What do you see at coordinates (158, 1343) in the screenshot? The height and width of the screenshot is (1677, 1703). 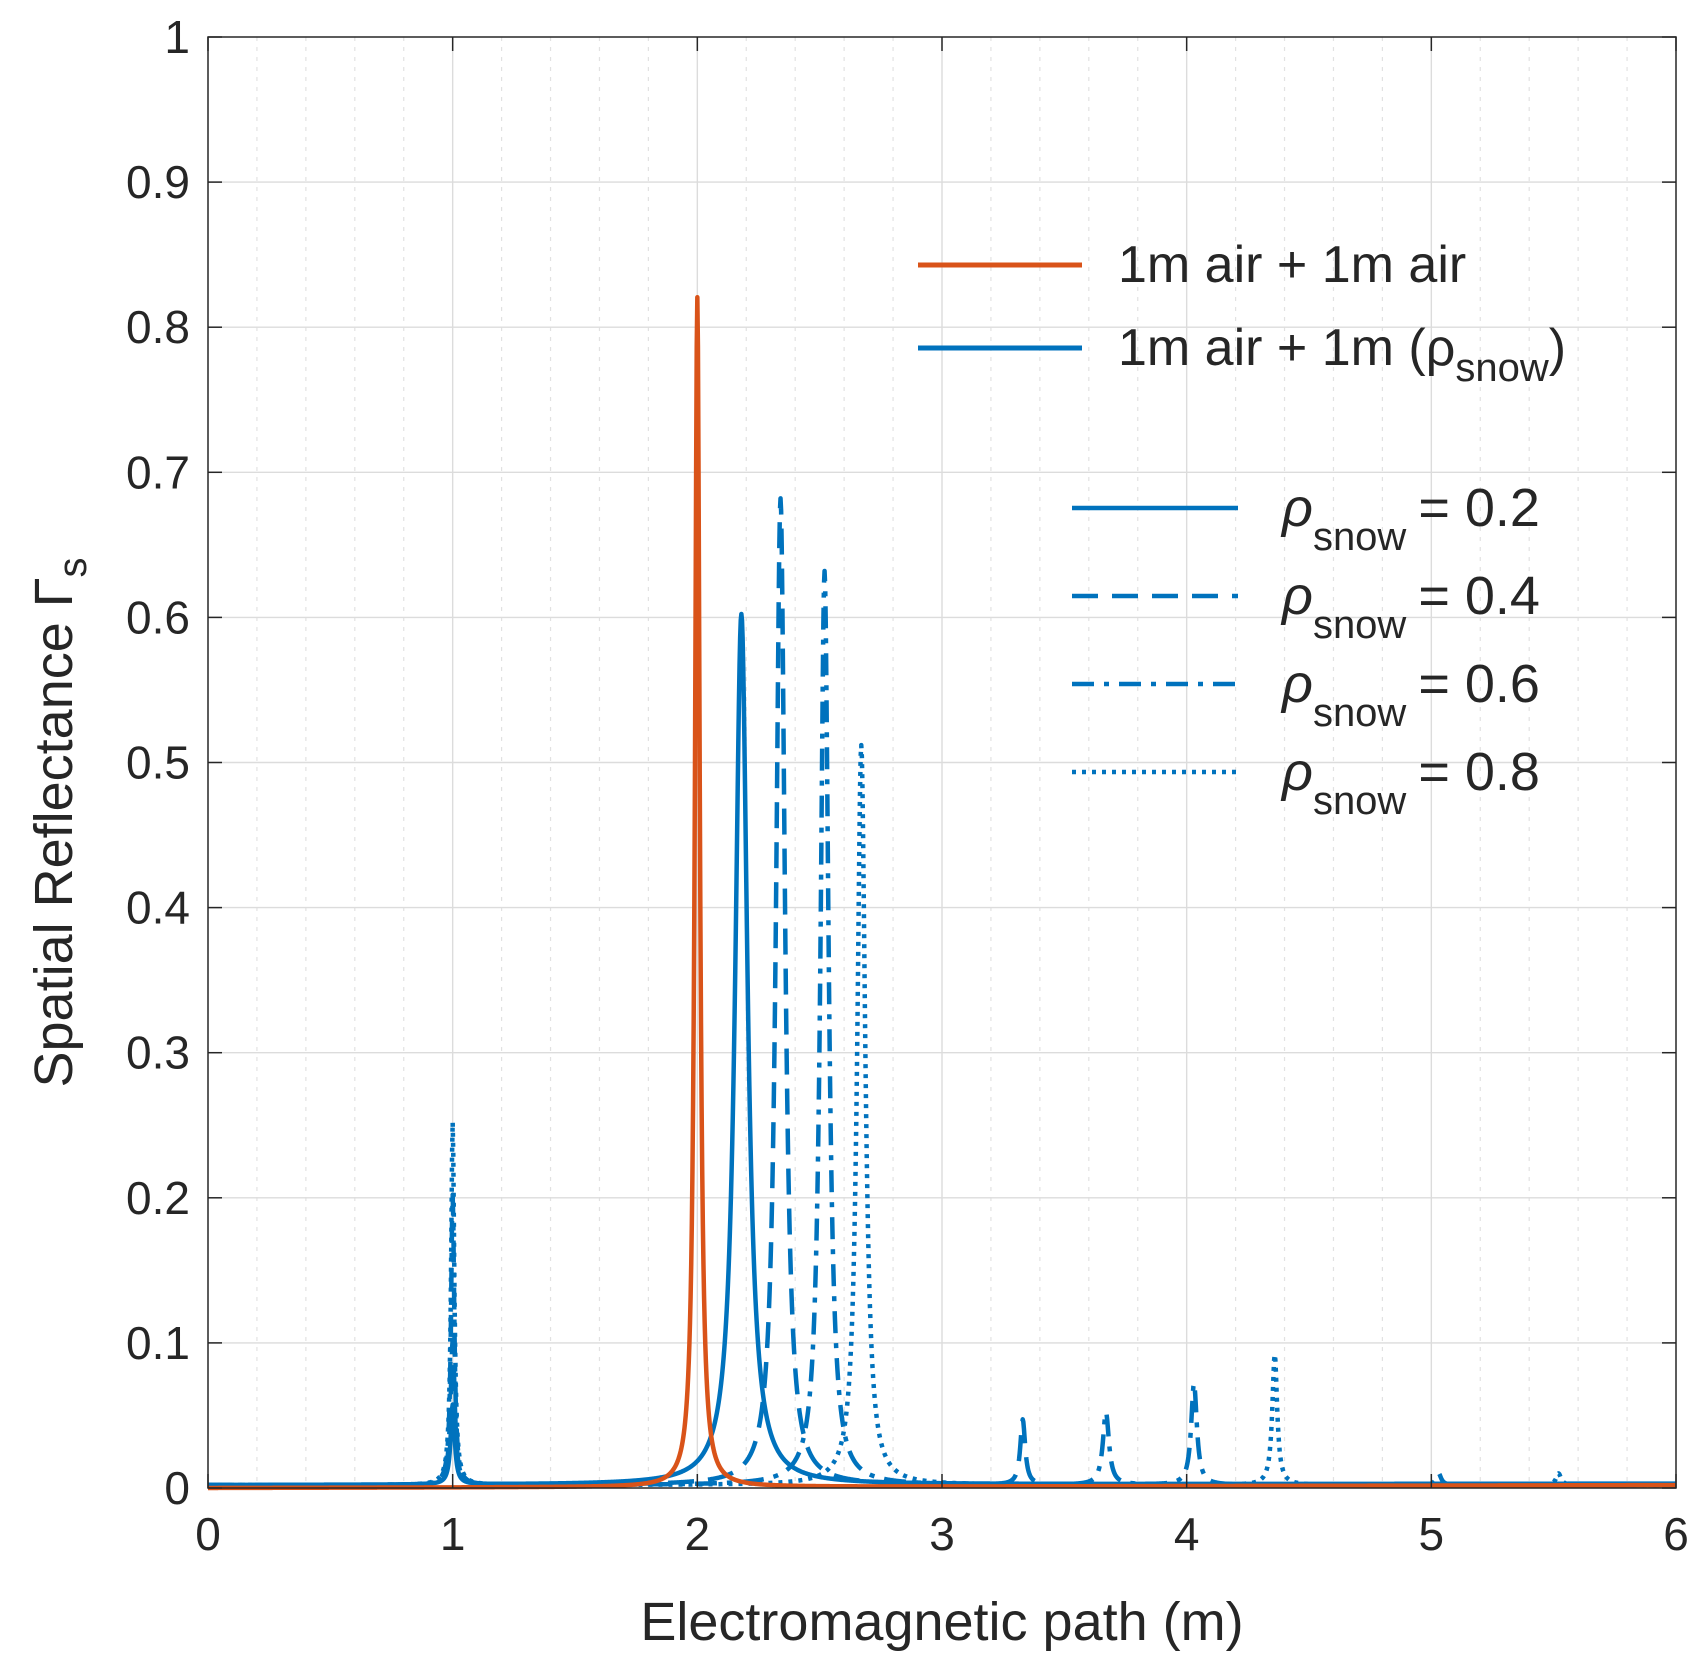 I see `y-tick-label: 0.1` at bounding box center [158, 1343].